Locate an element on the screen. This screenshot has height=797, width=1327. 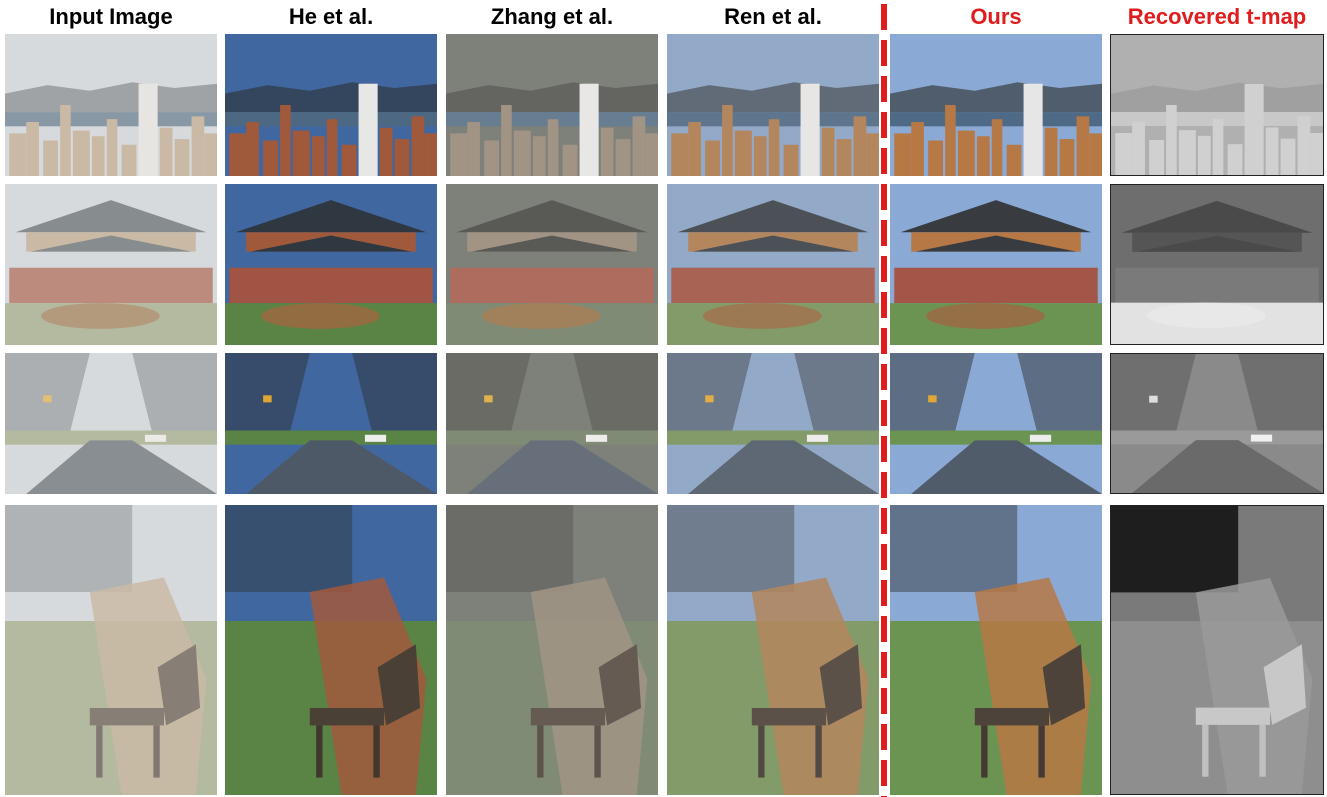
city-skyline-zhang-image is located at coordinates (552, 105).